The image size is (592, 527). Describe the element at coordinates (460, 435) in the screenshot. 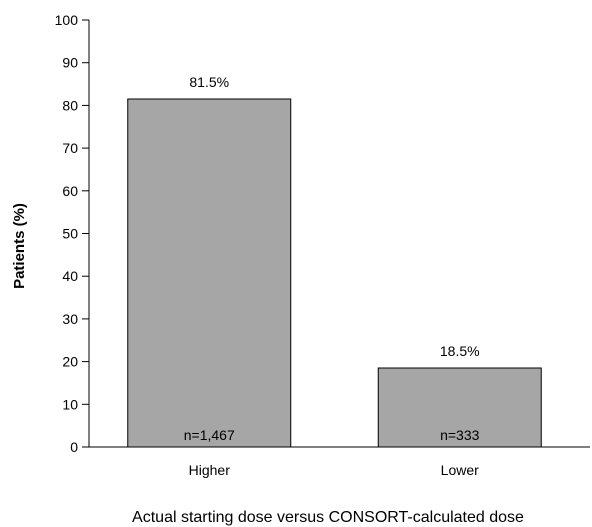

I see `bar-n-label: n=333` at that location.